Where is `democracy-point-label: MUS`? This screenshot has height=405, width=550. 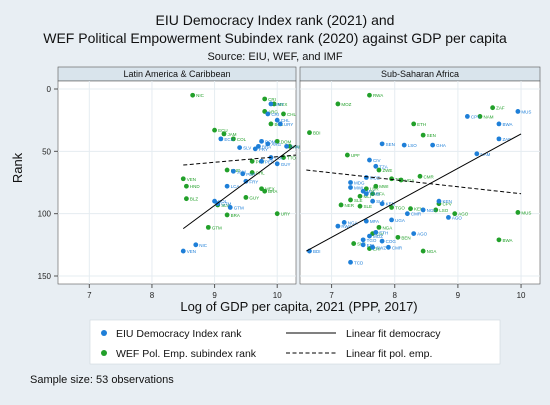
democracy-point-label: MUS is located at coordinates (526, 111).